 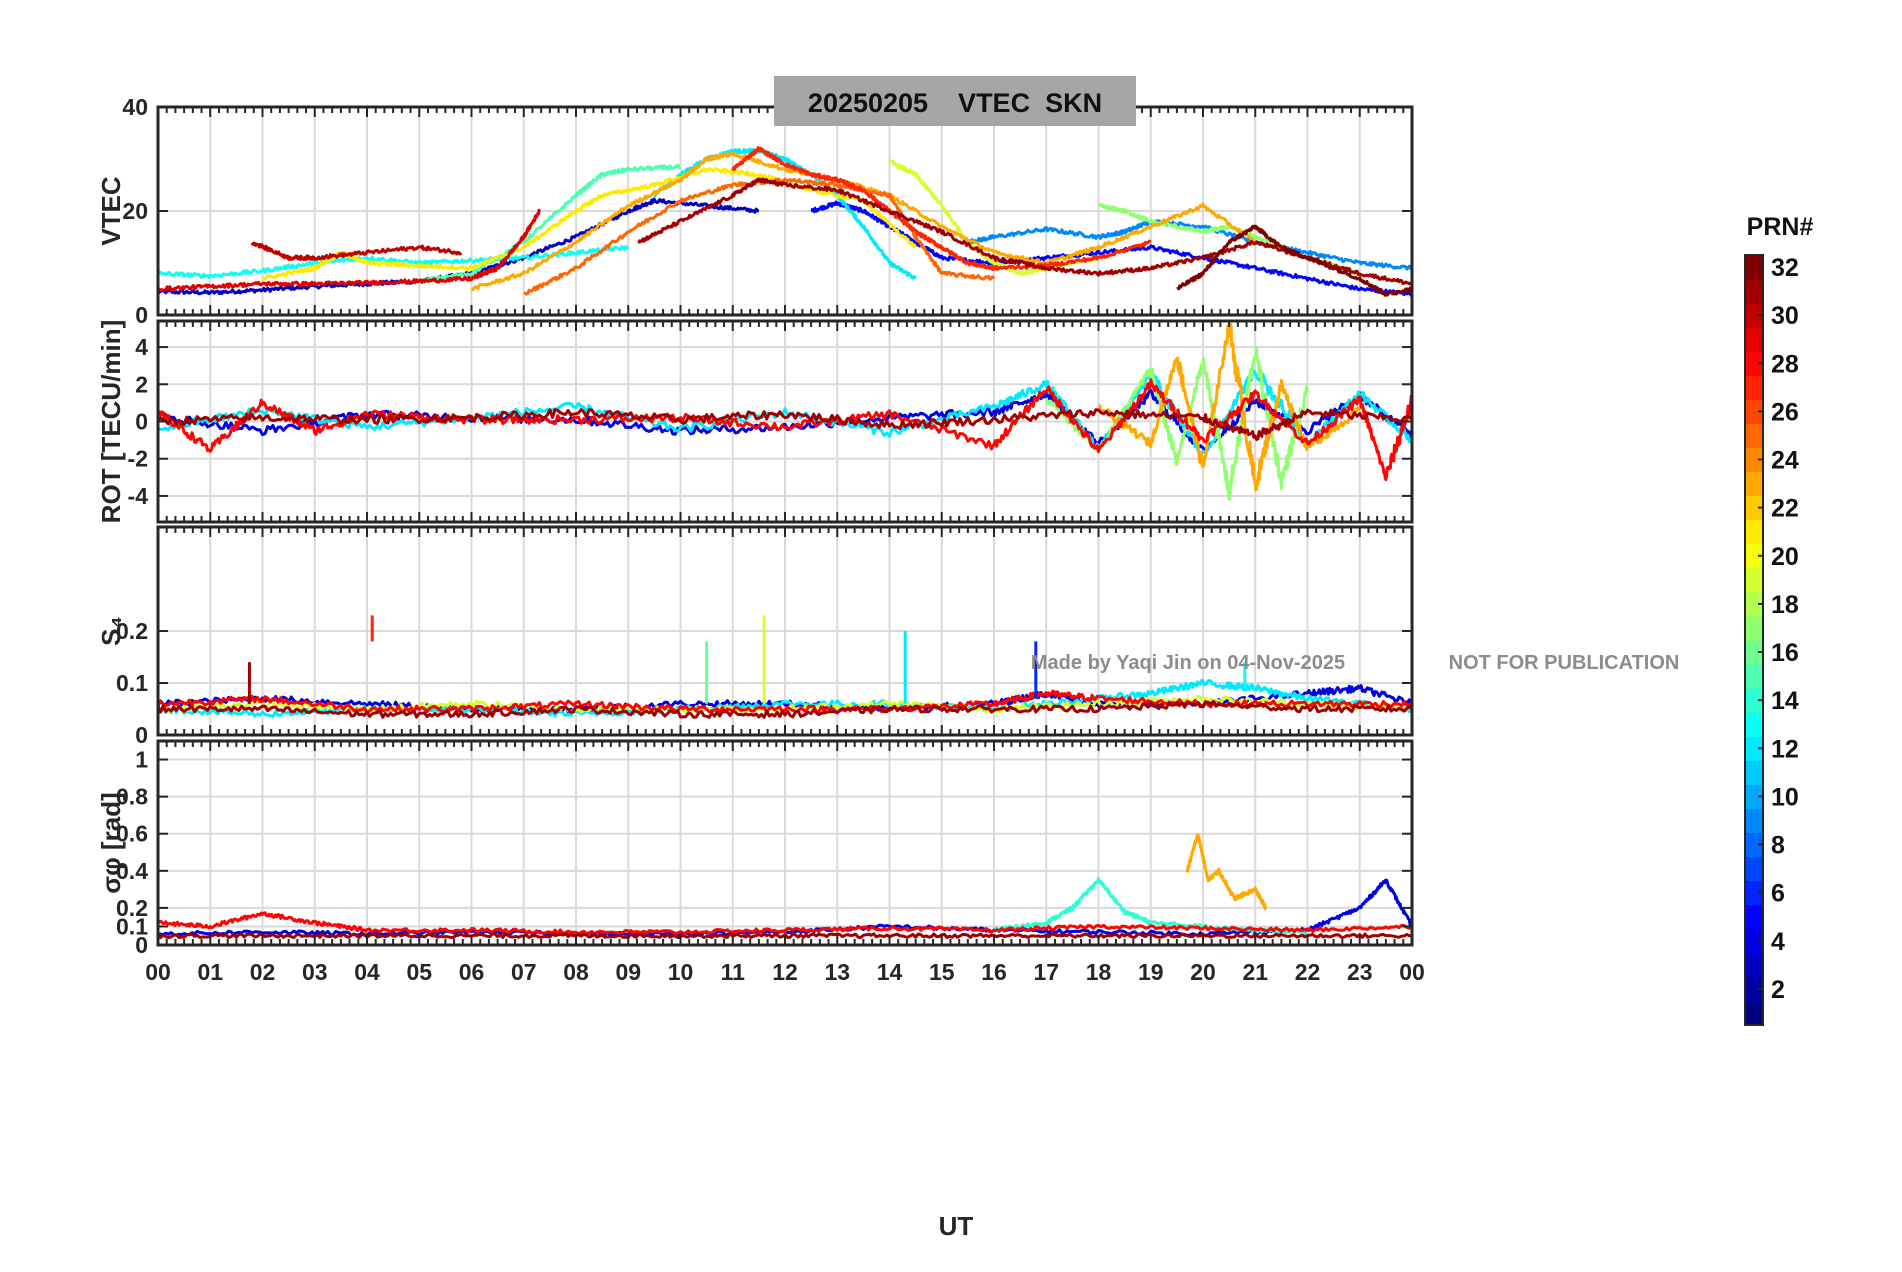 I want to click on y-tick-label-sigma: 0.6, so click(x=132, y=834).